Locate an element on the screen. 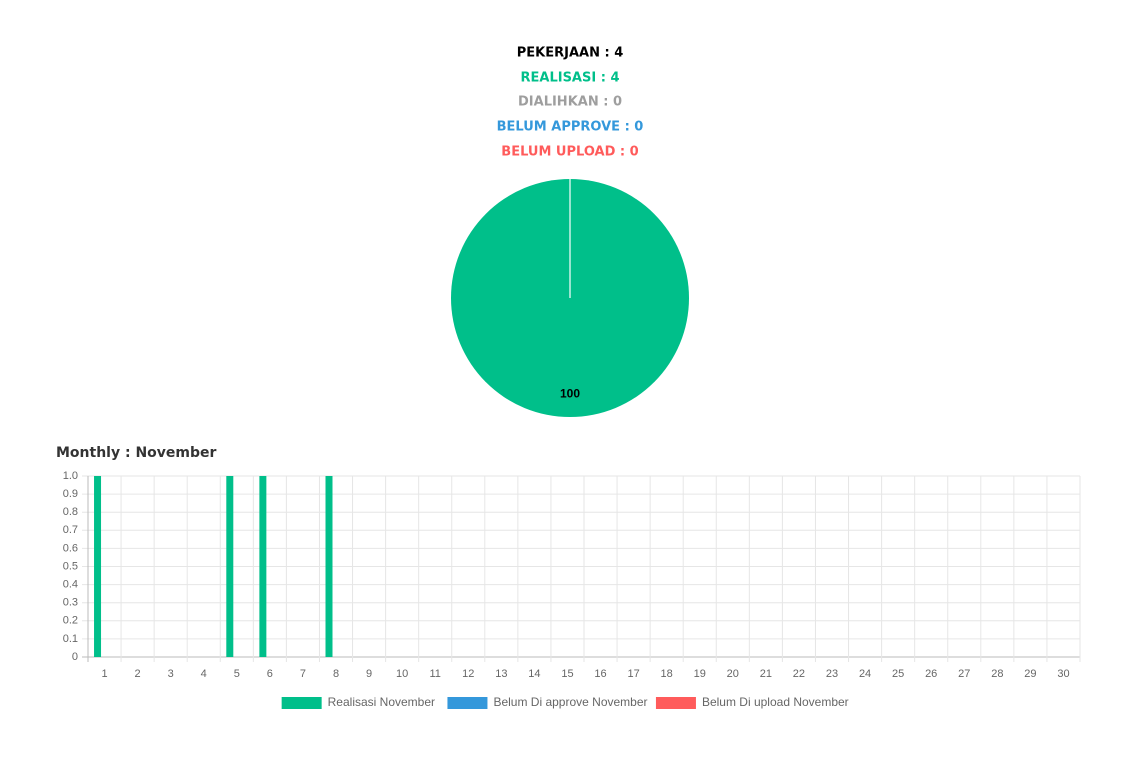  x-tick-label: 22 is located at coordinates (799, 674).